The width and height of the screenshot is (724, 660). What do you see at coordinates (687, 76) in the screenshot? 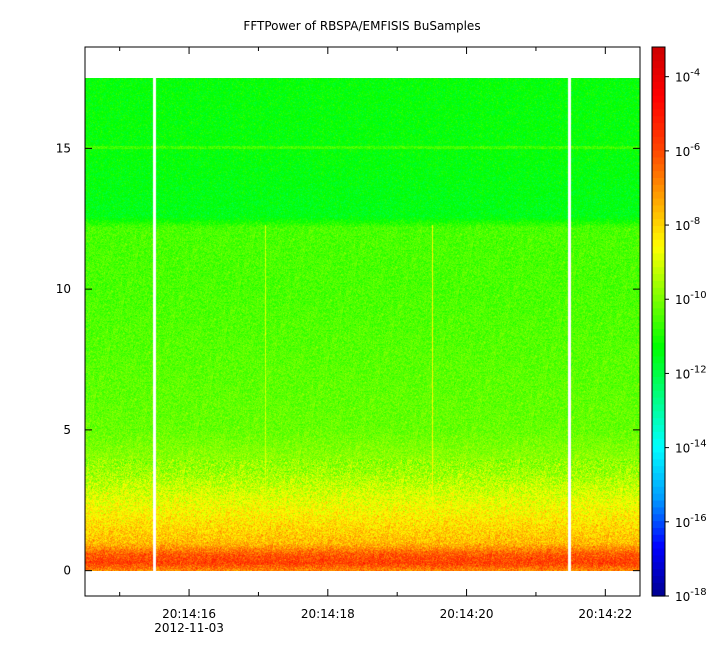
I see `colorbar-tick-label: 10⁻⁴` at bounding box center [687, 76].